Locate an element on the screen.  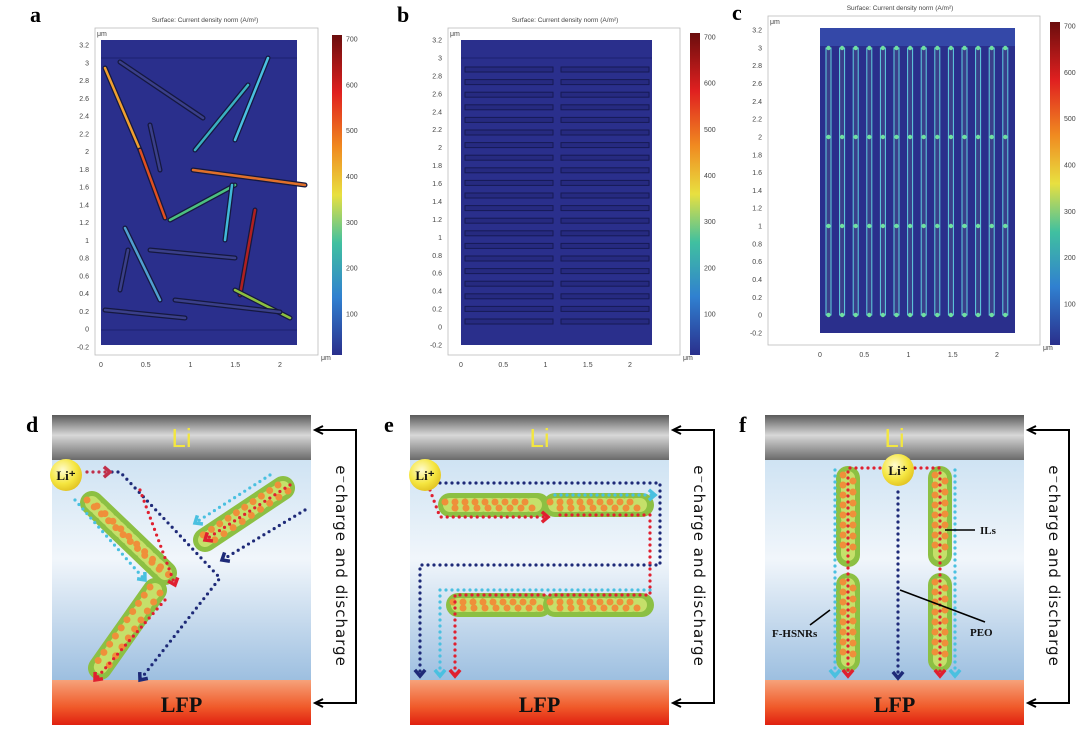
y-tick-label: 3.2 is located at coordinates (437, 41).